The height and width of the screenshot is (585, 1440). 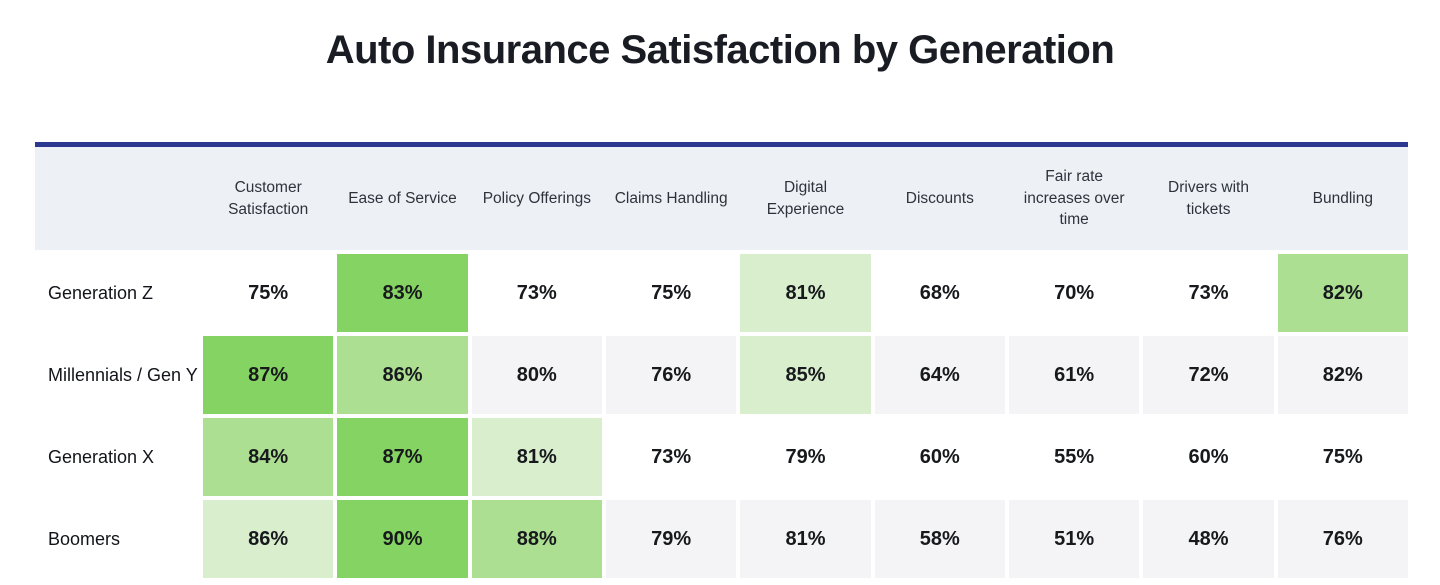 What do you see at coordinates (939, 375) in the screenshot?
I see `value-cell: 64%` at bounding box center [939, 375].